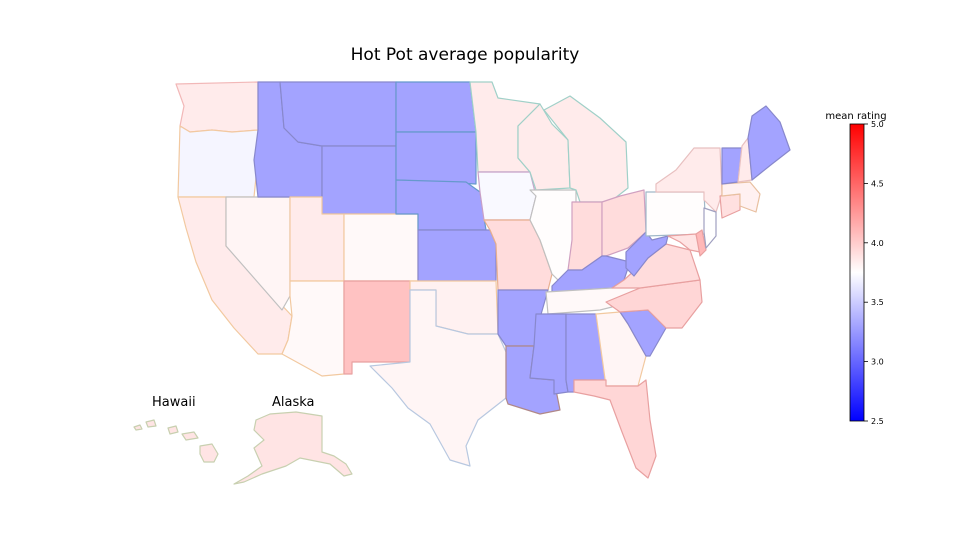  What do you see at coordinates (217, 107) in the screenshot?
I see `state-washington` at bounding box center [217, 107].